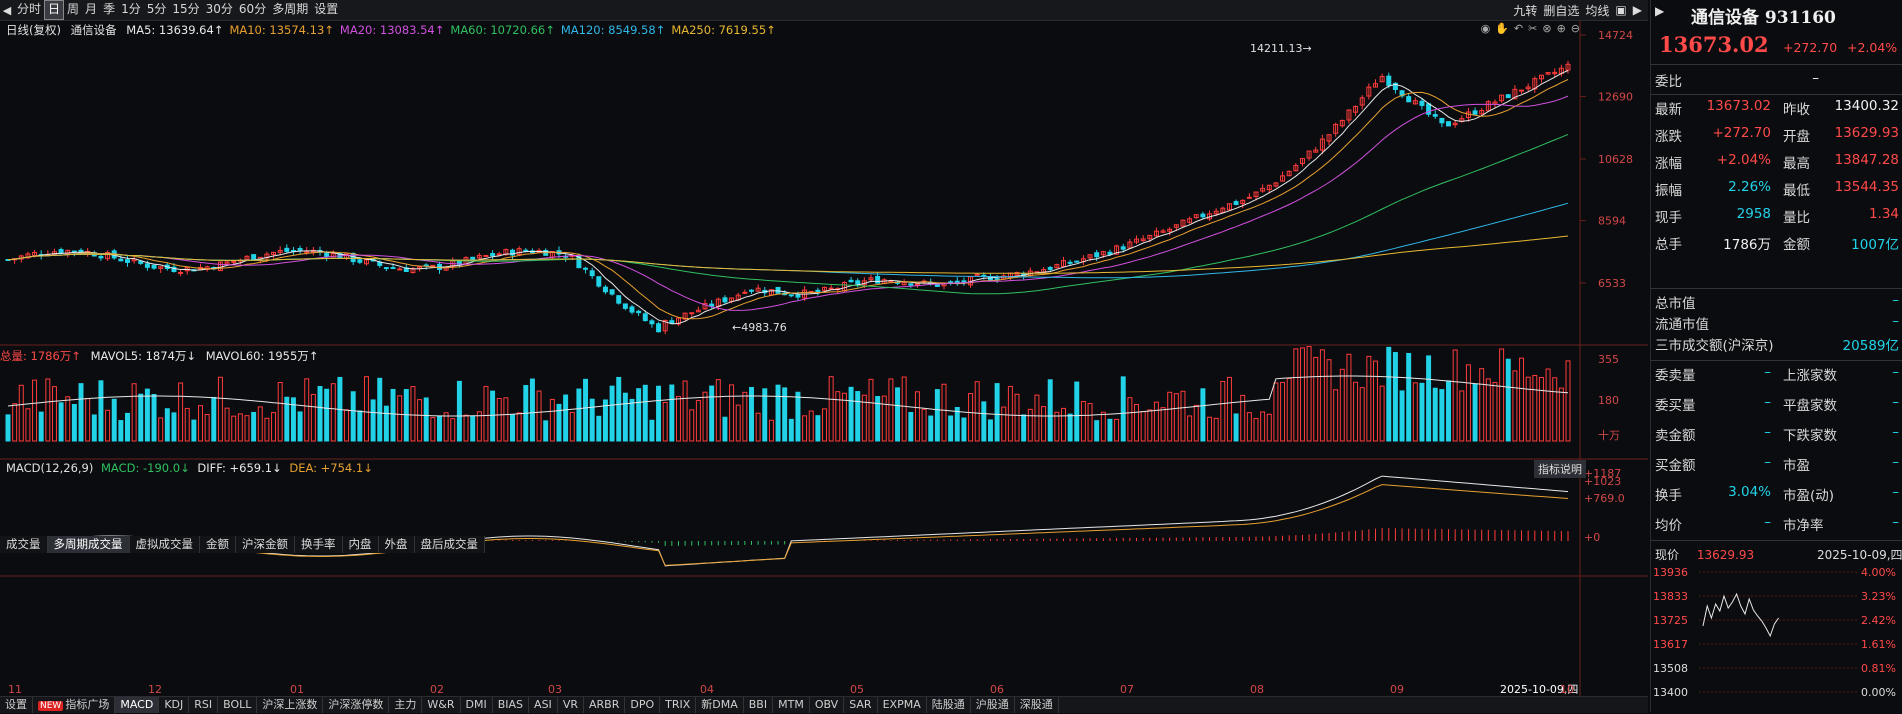 Image resolution: width=1902 pixels, height=714 pixels. I want to click on ma-legend-item-0: MA5: 13639.64↑, so click(175, 30).